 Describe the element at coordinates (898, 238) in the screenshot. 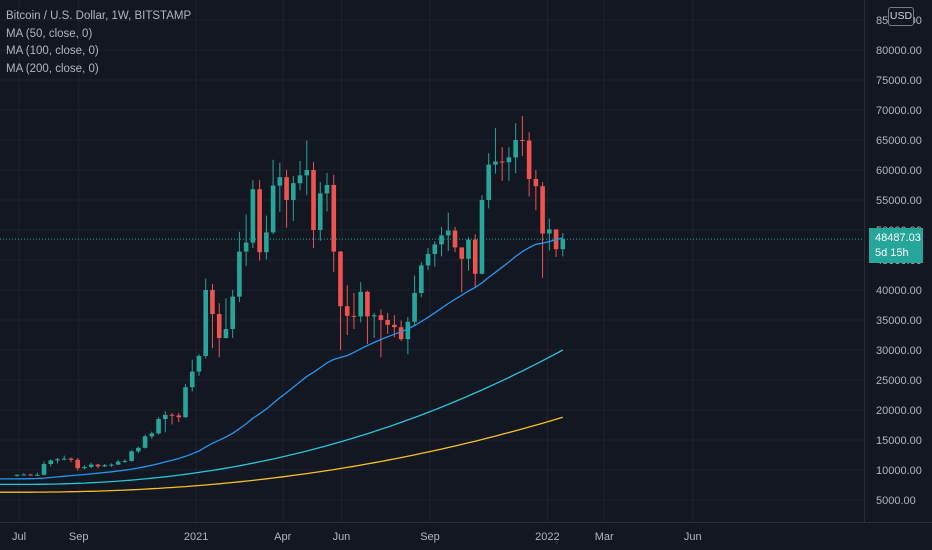

I see `last-price-value: 48487.03` at that location.